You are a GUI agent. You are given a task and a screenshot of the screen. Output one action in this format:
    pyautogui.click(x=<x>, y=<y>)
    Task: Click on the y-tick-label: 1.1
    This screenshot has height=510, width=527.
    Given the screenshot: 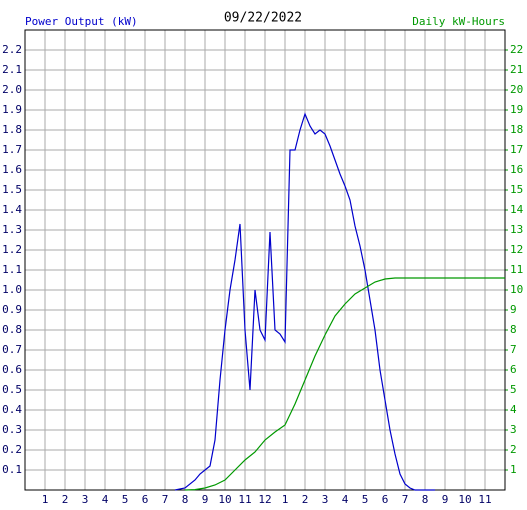 What is the action you would take?
    pyautogui.click(x=12, y=269)
    